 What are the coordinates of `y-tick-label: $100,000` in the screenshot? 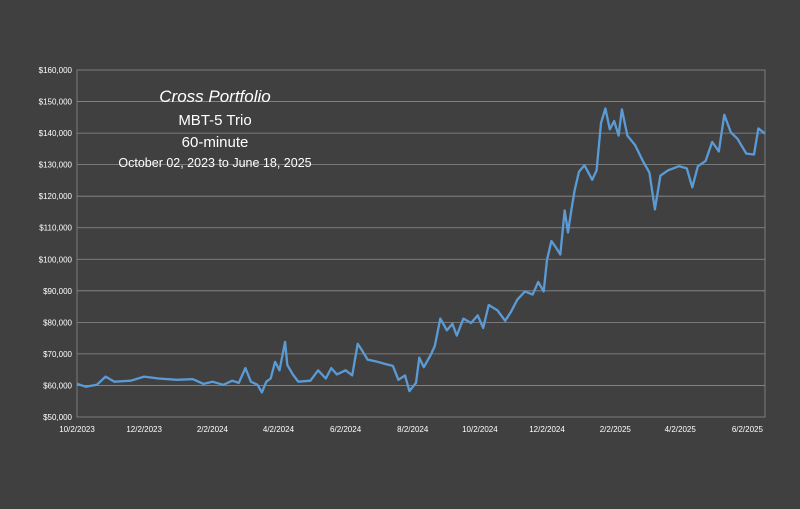 It's located at (56, 259).